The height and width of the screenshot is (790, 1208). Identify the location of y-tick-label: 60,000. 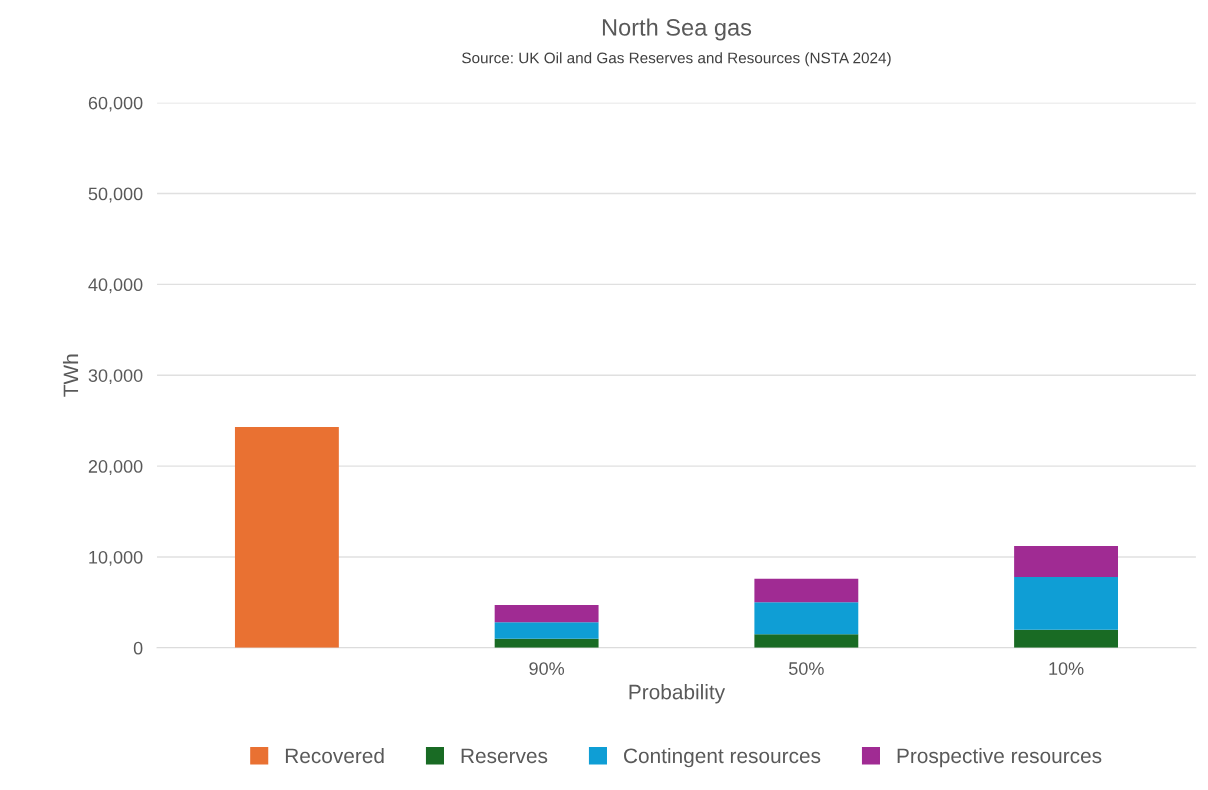
(115, 104).